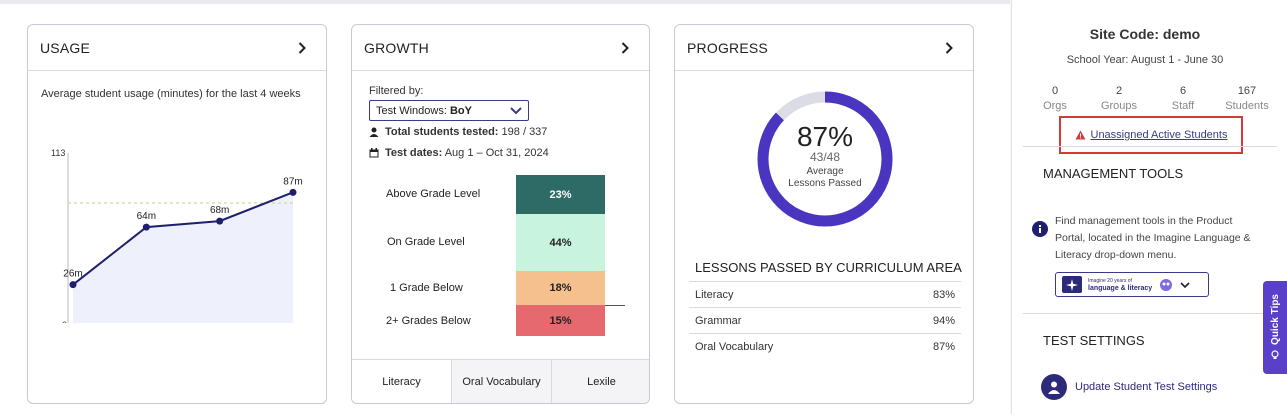 The image size is (1287, 414). I want to click on tab-oral-vocabulary: Oral Vocabulary, so click(501, 381).